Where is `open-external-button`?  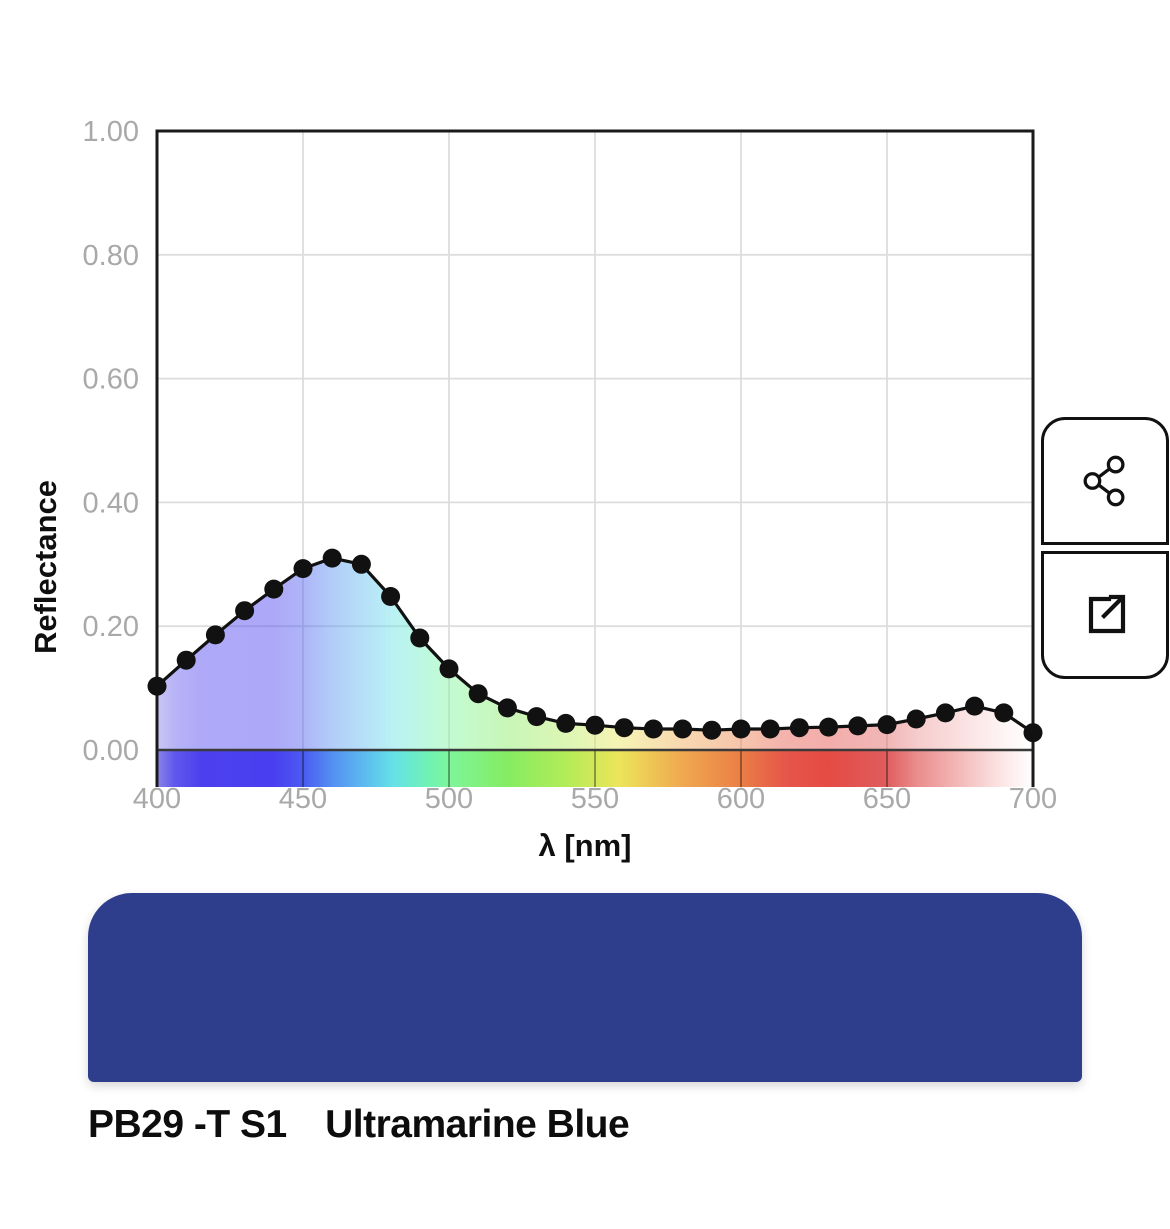 open-external-button is located at coordinates (1105, 615).